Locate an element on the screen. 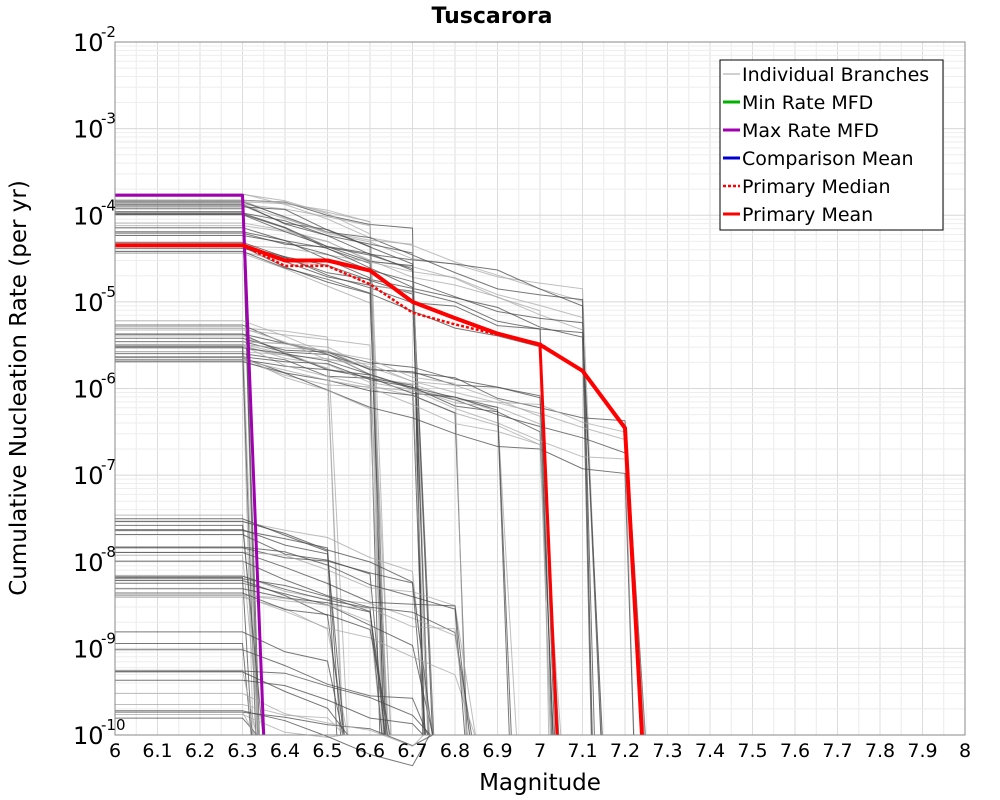 The width and height of the screenshot is (1000, 800). x-tick-label: 8 is located at coordinates (965, 751).